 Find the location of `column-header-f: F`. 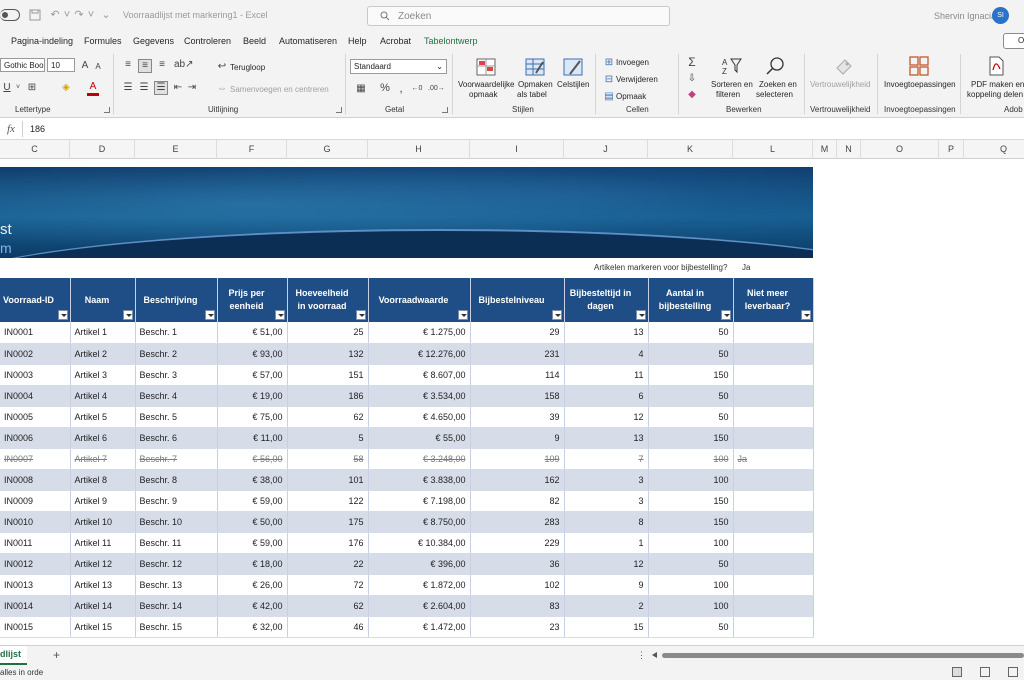

column-header-f: F is located at coordinates (252, 149).